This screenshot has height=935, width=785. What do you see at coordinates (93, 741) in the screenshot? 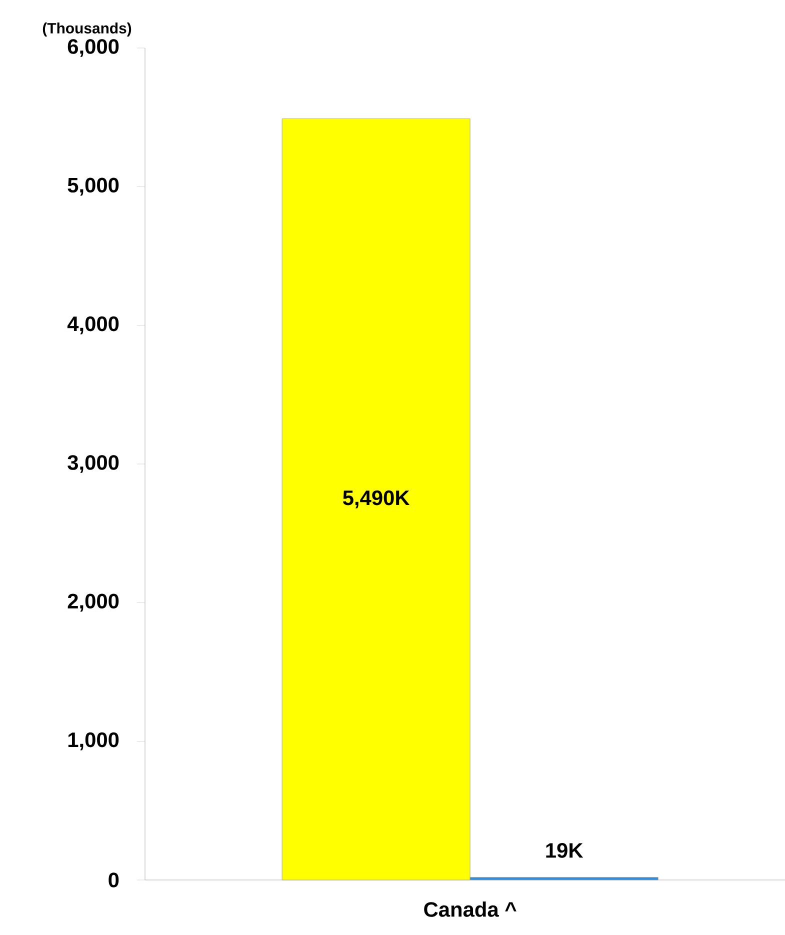
I see `y-tick-label: 1,000` at bounding box center [93, 741].